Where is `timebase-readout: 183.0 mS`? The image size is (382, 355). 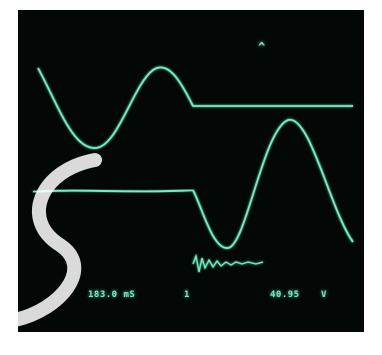 timebase-readout: 183.0 mS is located at coordinates (112, 295).